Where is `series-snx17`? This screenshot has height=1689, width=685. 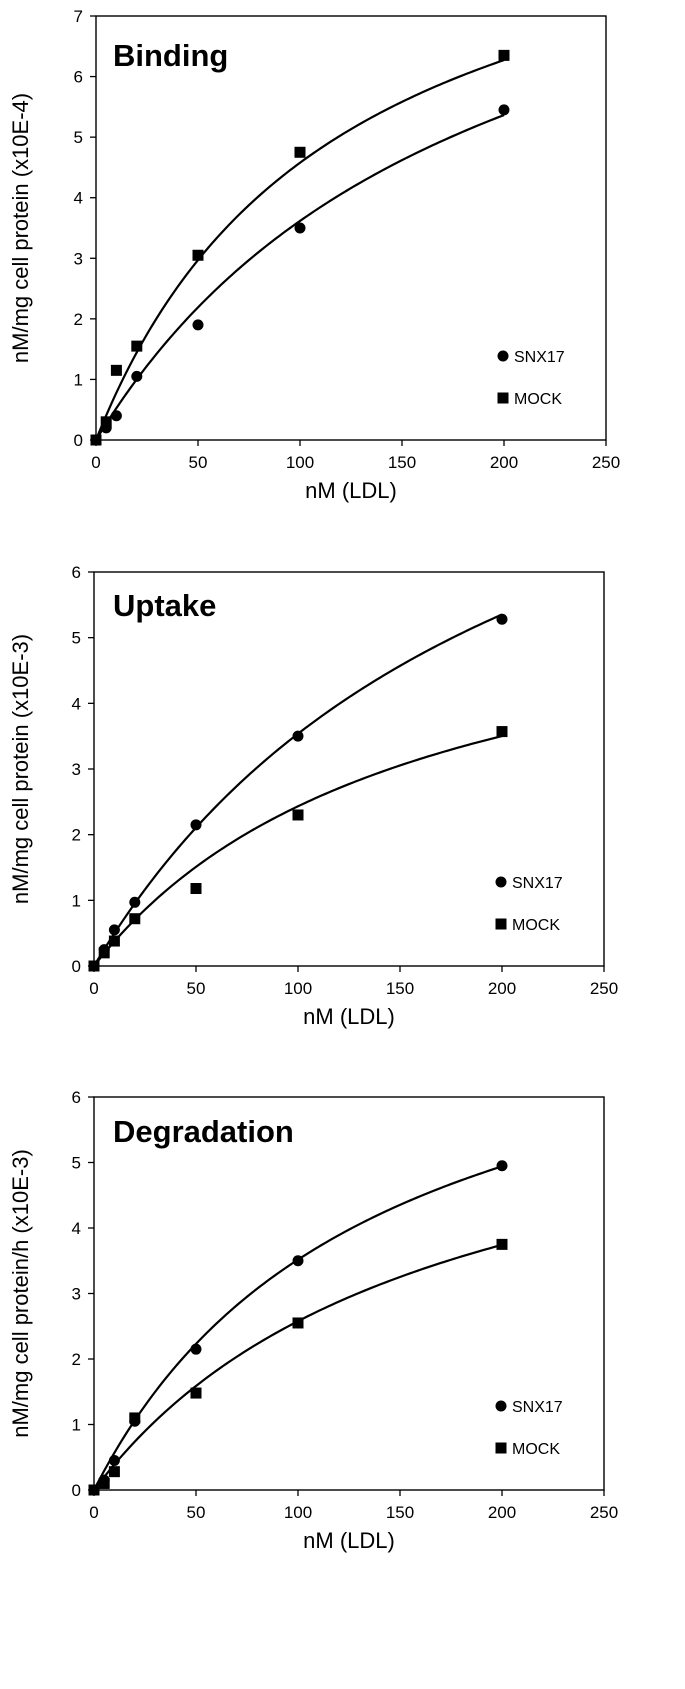
series-snx17 is located at coordinates (298, 792).